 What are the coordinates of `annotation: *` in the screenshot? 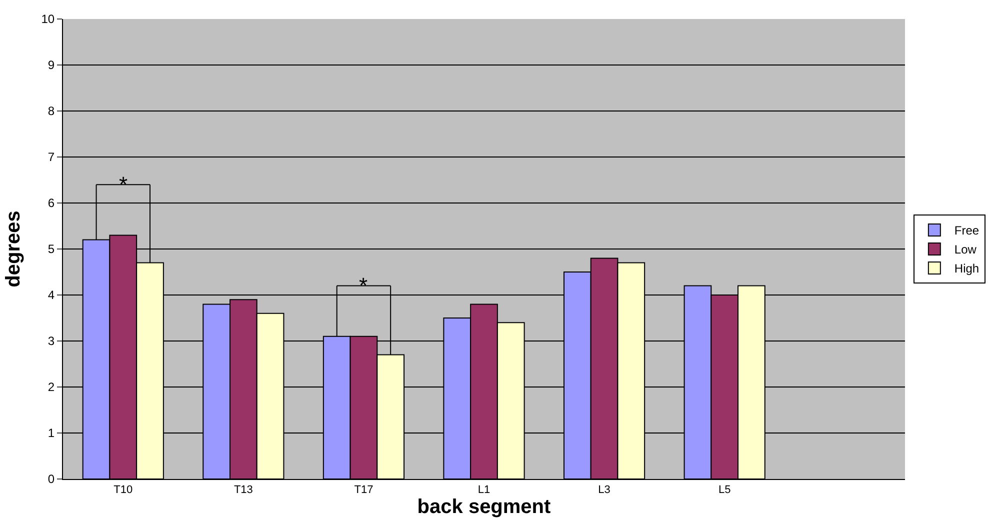 It's located at (363, 285).